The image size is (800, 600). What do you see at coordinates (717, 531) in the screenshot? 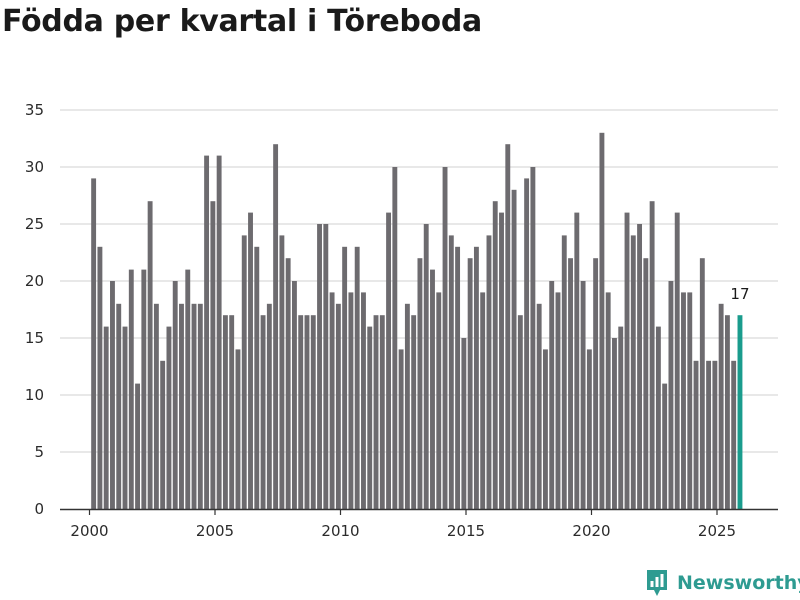
I see `x-tick-label: 2025` at bounding box center [717, 531].